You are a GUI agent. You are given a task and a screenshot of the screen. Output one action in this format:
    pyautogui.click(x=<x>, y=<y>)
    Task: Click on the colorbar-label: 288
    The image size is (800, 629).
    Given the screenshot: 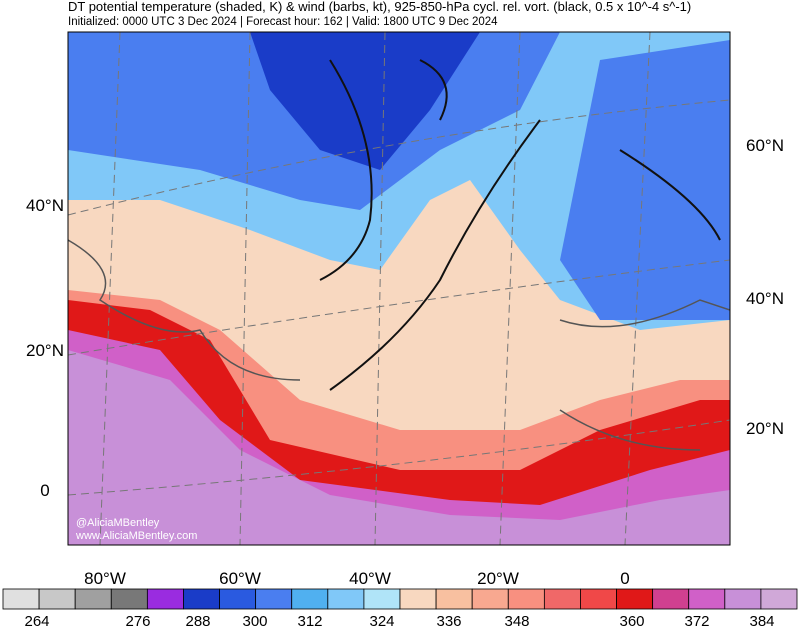 What is the action you would take?
    pyautogui.click(x=197, y=621)
    